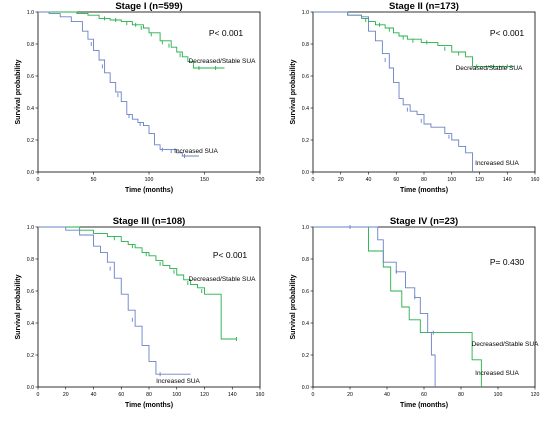  I want to click on chart-title: Stage IV (n=23), so click(424, 221).